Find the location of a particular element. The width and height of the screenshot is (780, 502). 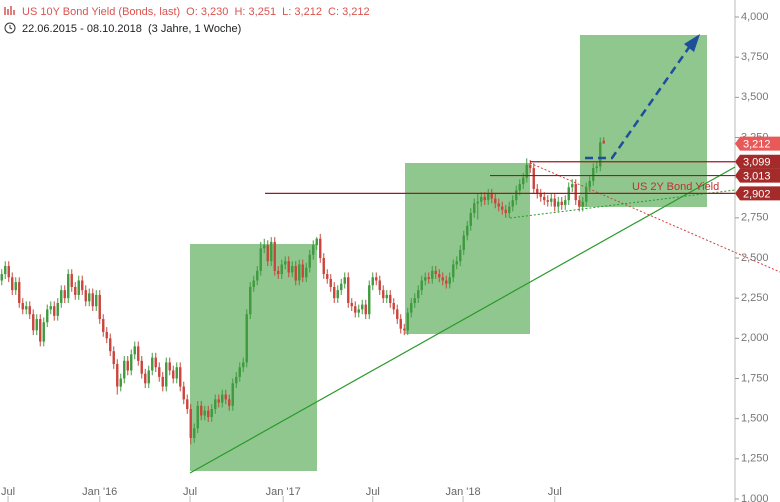

levels is located at coordinates (500, 178).